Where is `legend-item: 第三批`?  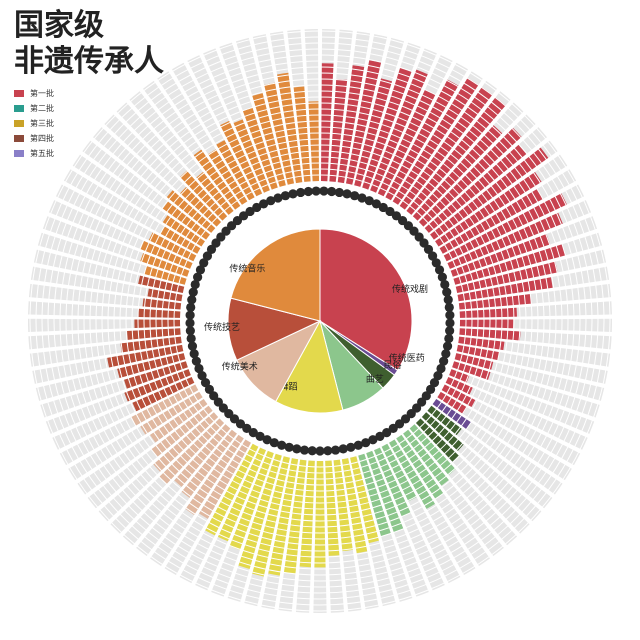 legend-item: 第三批 is located at coordinates (34, 123).